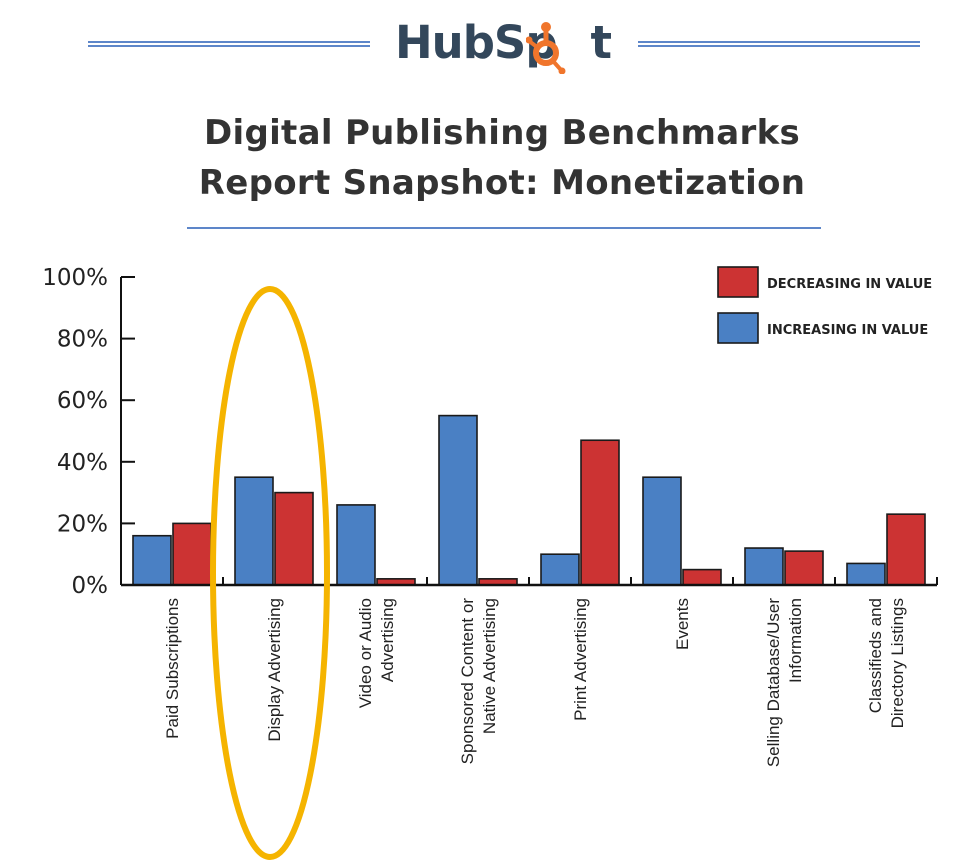 The image size is (975, 866). I want to click on title-line-1: Digital Publishing Benchmarks, so click(502, 133).